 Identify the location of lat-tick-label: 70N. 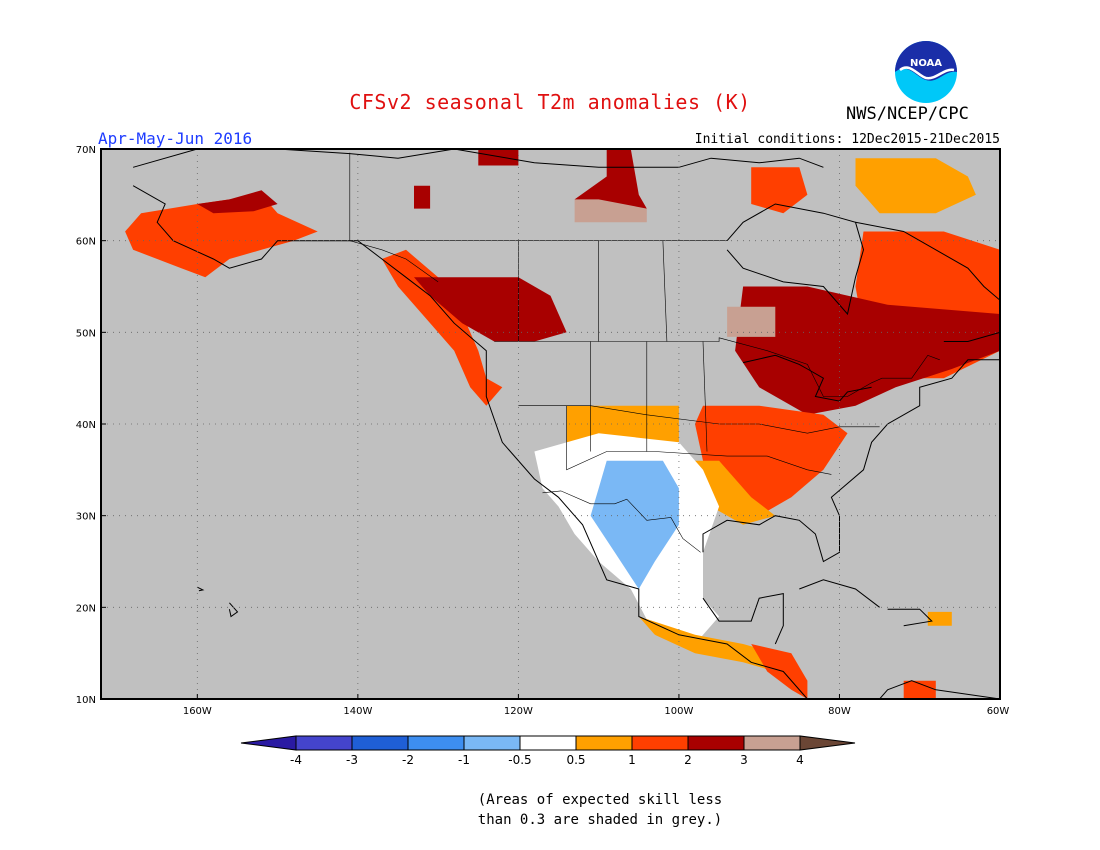
(86, 150).